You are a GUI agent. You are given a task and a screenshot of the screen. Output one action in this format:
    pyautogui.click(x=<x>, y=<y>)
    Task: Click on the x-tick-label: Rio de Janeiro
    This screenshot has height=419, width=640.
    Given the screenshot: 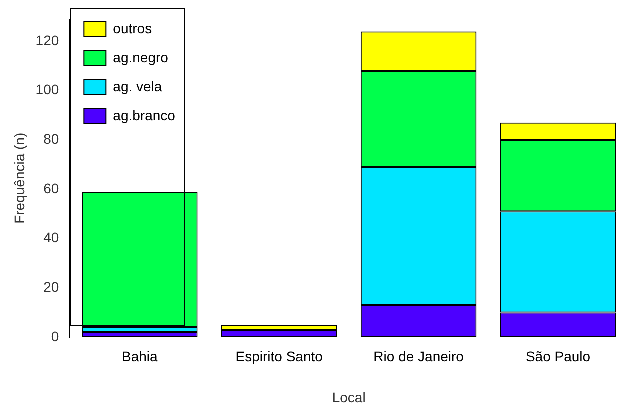 What is the action you would take?
    pyautogui.click(x=419, y=356)
    